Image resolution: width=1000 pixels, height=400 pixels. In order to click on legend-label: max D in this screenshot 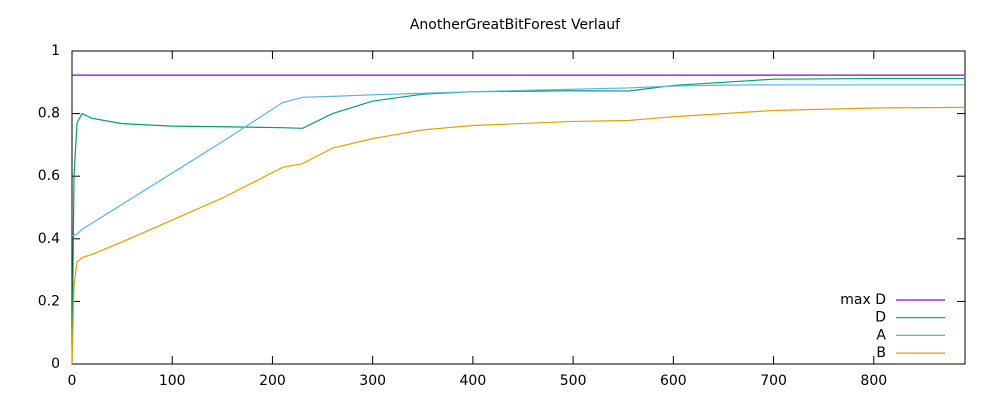, I will do `click(863, 300)`.